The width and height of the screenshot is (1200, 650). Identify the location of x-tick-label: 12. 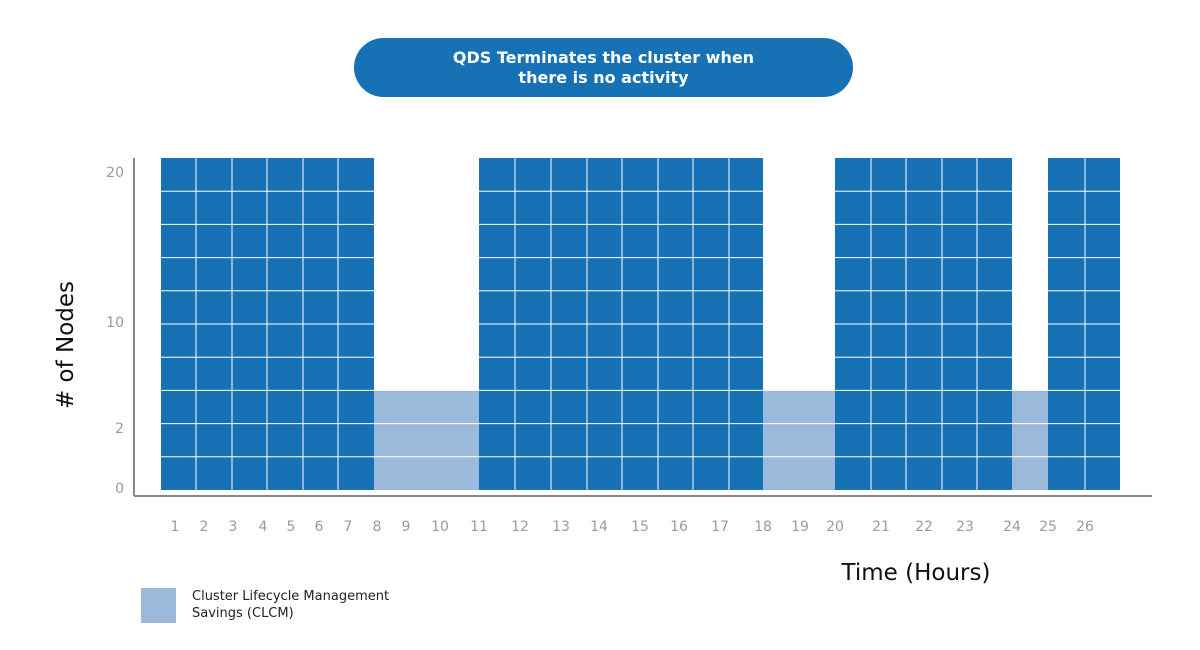
(520, 527).